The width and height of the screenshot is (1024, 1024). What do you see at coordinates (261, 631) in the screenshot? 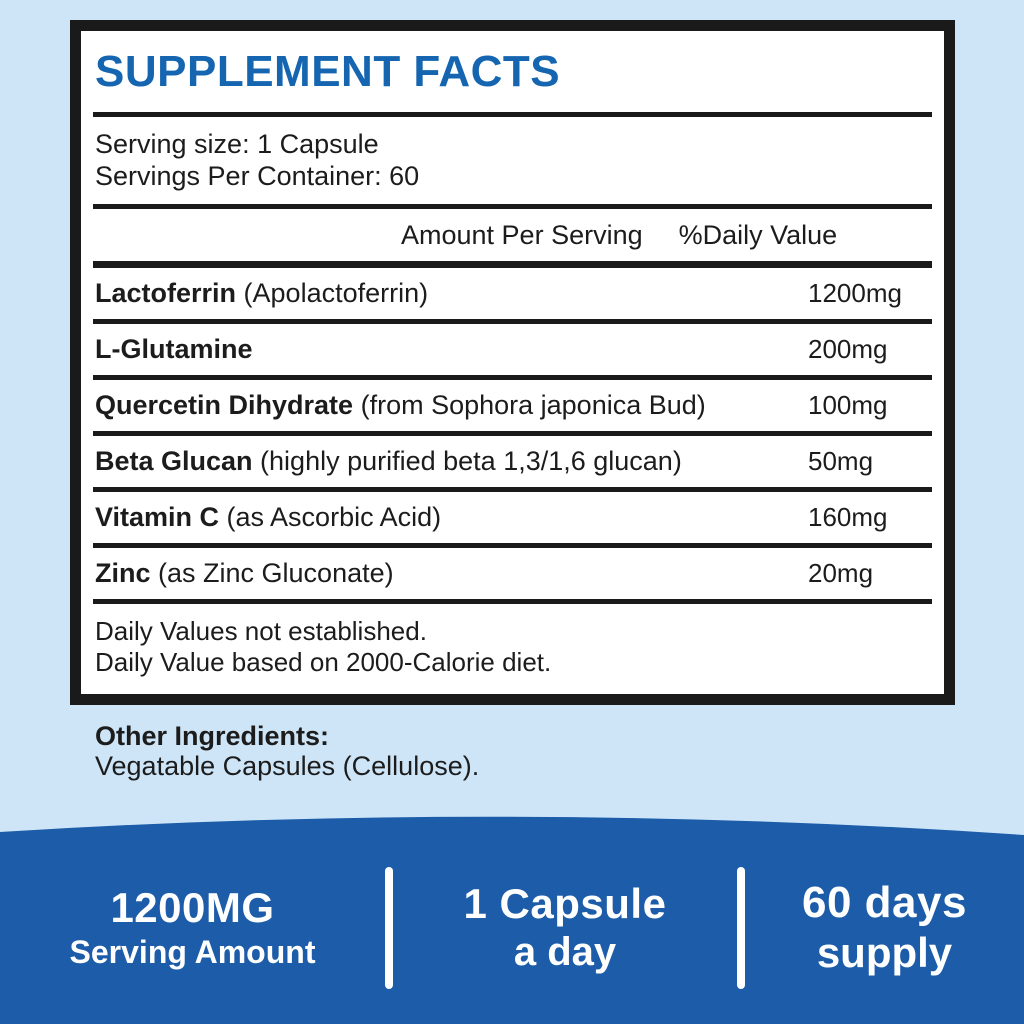
I see `footnote-daily-values: Daily Values not established.` at bounding box center [261, 631].